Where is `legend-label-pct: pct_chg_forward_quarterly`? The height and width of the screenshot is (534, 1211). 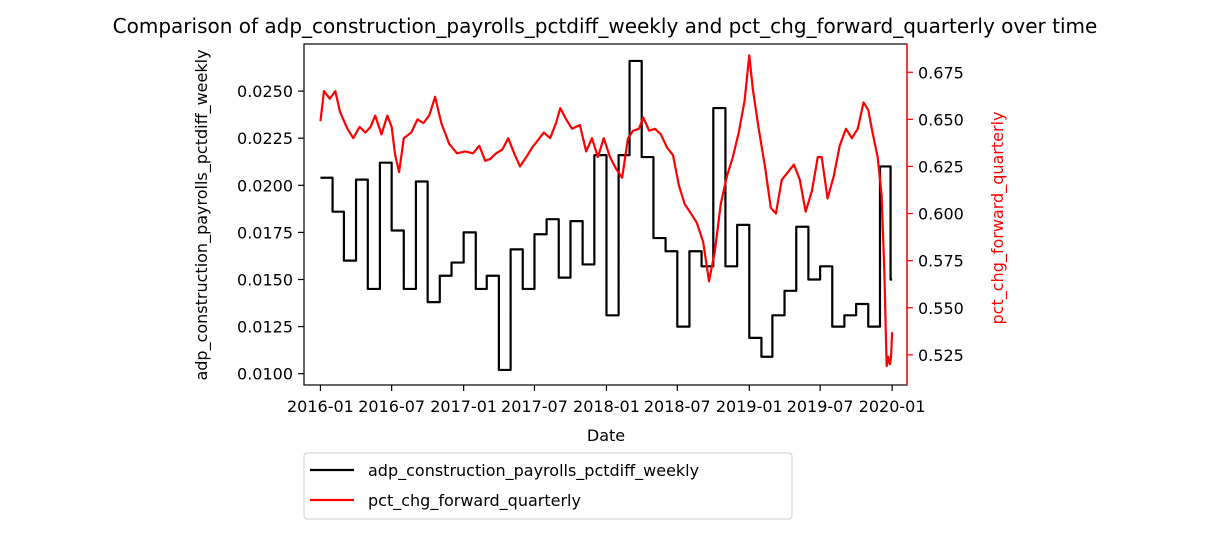 legend-label-pct: pct_chg_forward_quarterly is located at coordinates (474, 501).